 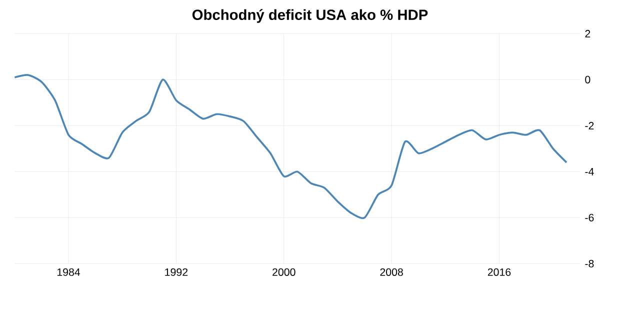 I want to click on x-tick-label: 1992, so click(x=176, y=272).